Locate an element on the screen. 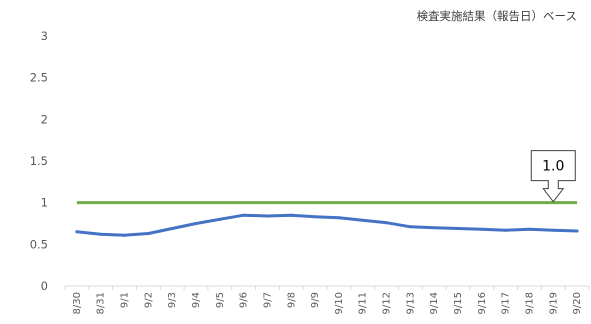 The width and height of the screenshot is (591, 324). y-tick-label: 2.5 is located at coordinates (39, 78).